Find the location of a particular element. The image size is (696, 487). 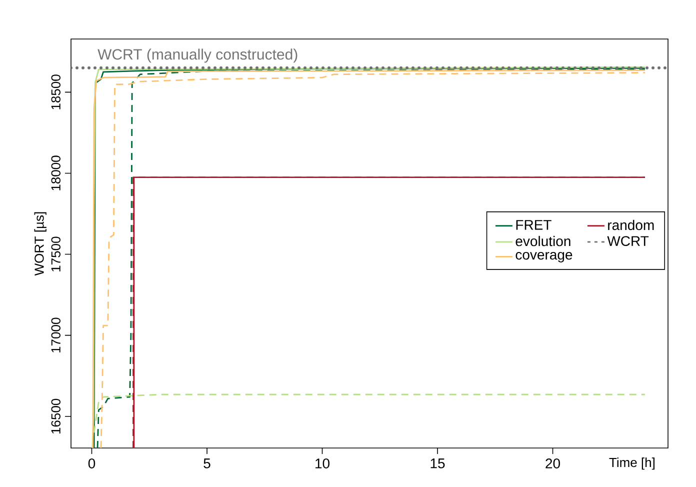

y-tick-label: 18500 is located at coordinates (55, 92).